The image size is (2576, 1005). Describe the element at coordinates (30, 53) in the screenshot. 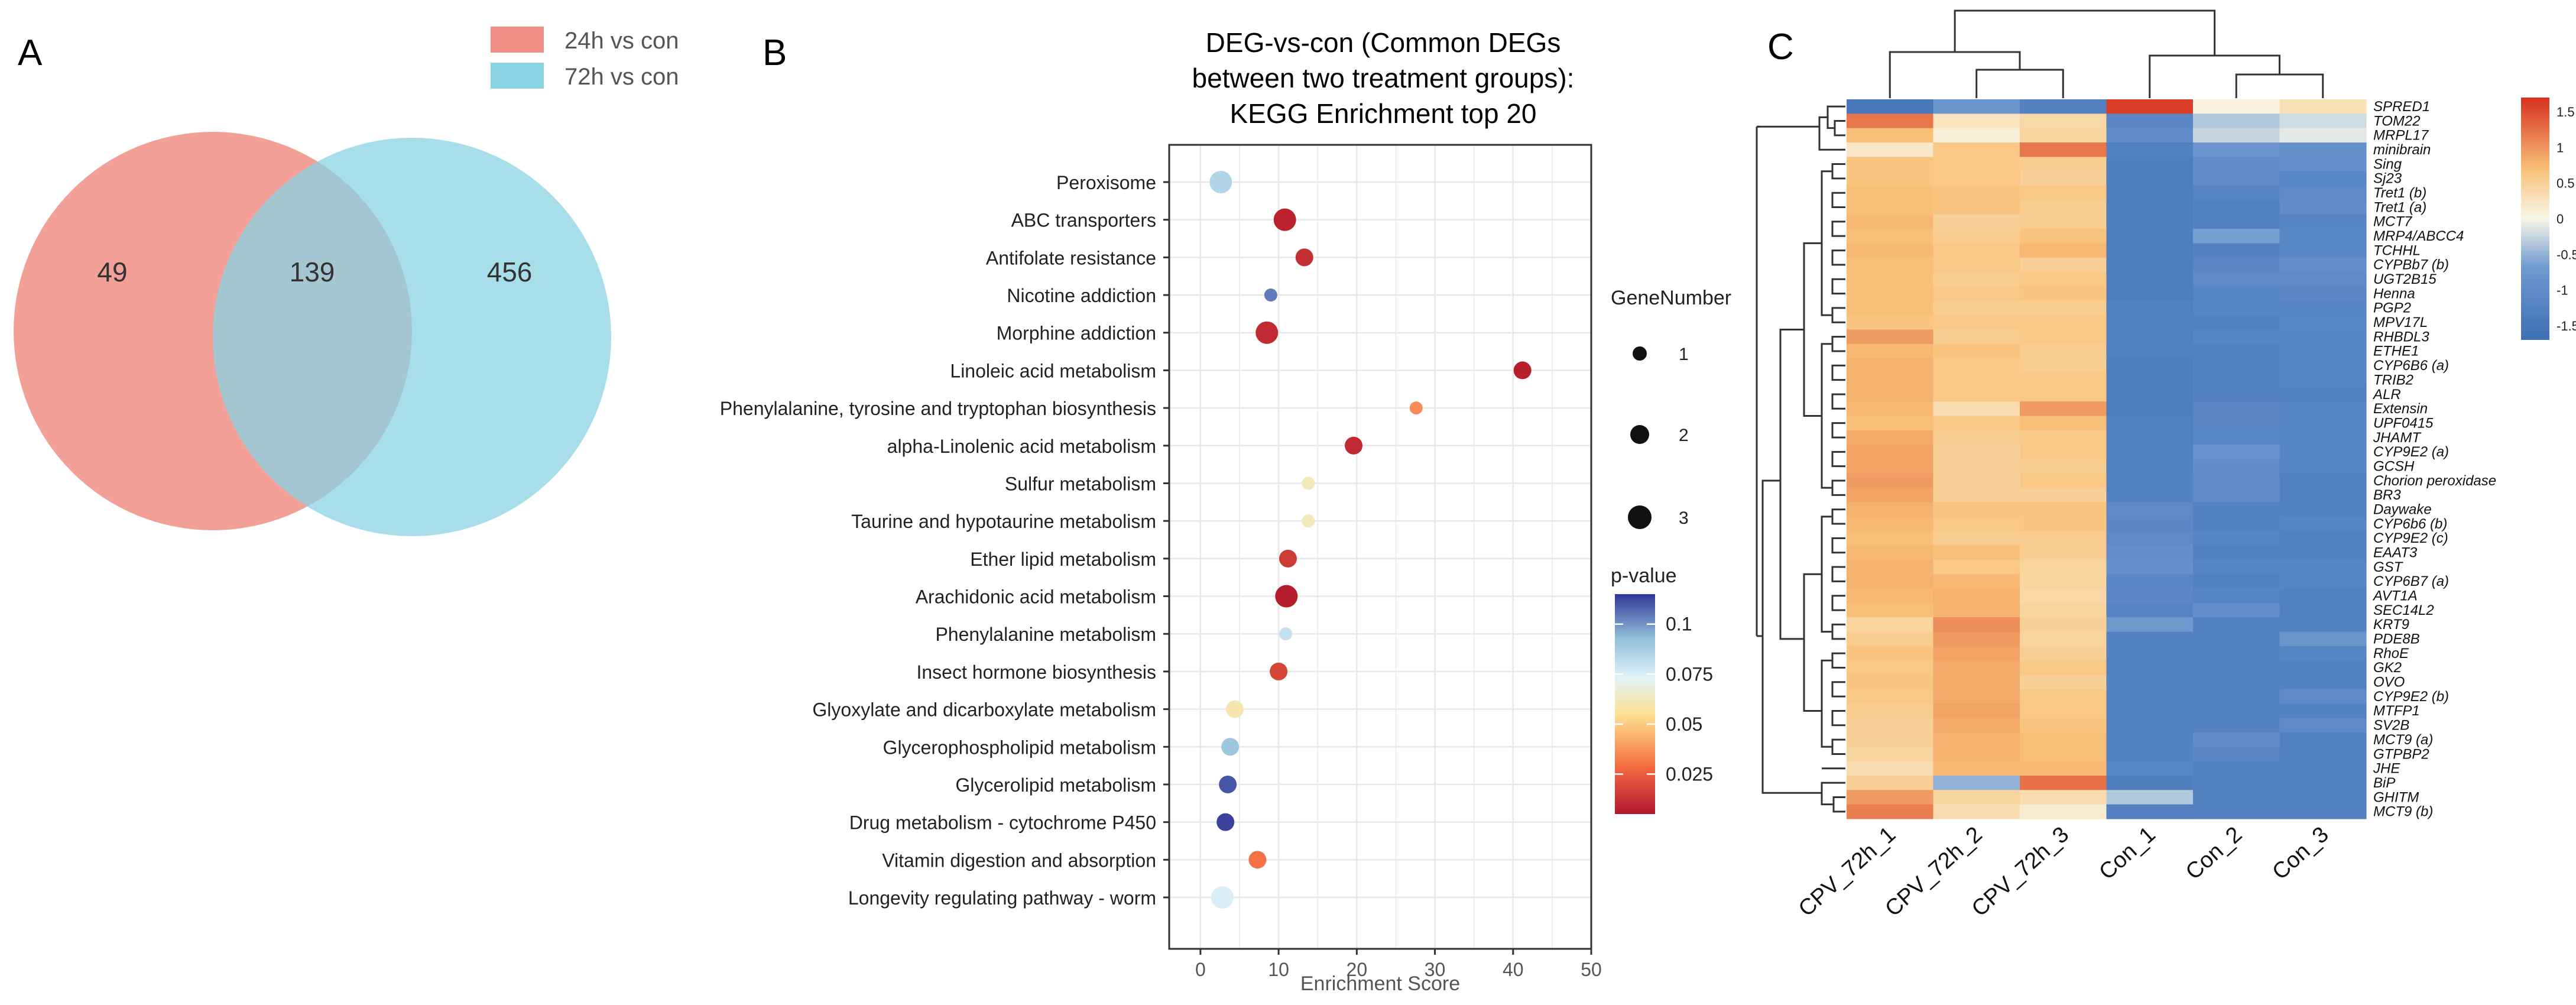

I see `panel-label-a: A` at that location.